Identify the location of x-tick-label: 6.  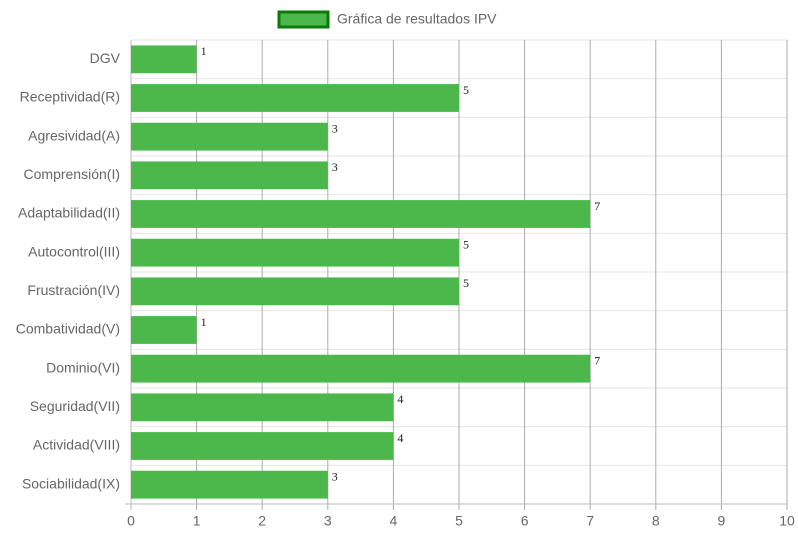
(525, 521).